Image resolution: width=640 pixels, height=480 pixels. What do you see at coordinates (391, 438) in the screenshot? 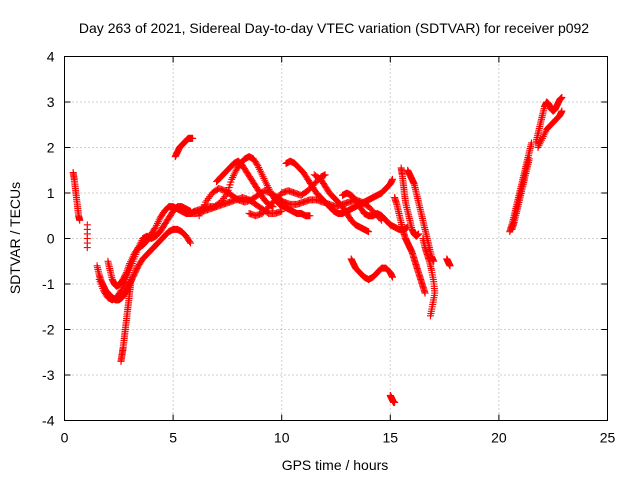
I see `x-tick-label: 15` at bounding box center [391, 438].